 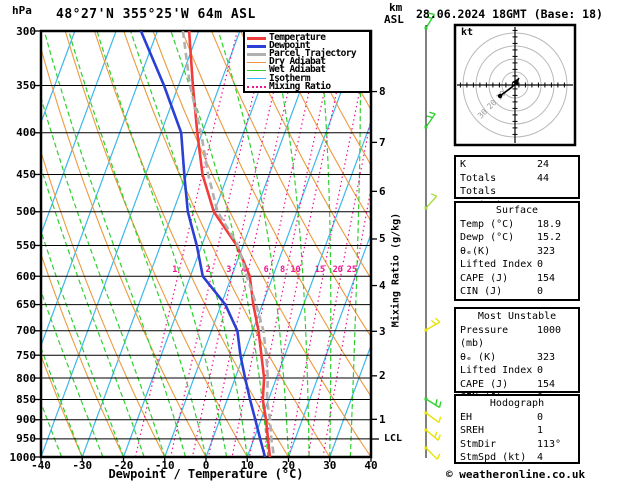 I want to click on legend-swatch-parcel-trajectory, so click(x=256, y=54).